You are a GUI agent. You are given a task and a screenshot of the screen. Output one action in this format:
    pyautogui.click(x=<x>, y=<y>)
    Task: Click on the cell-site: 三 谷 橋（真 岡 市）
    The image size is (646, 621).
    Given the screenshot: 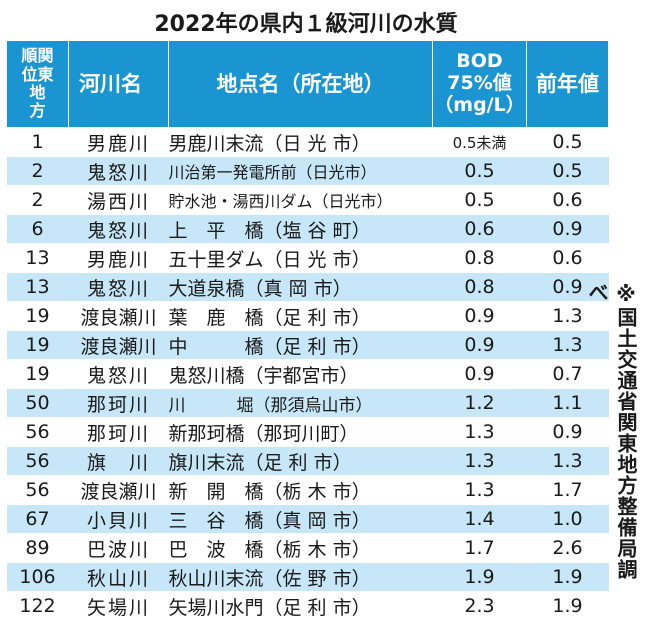 What is the action you would take?
    pyautogui.click(x=300, y=519)
    